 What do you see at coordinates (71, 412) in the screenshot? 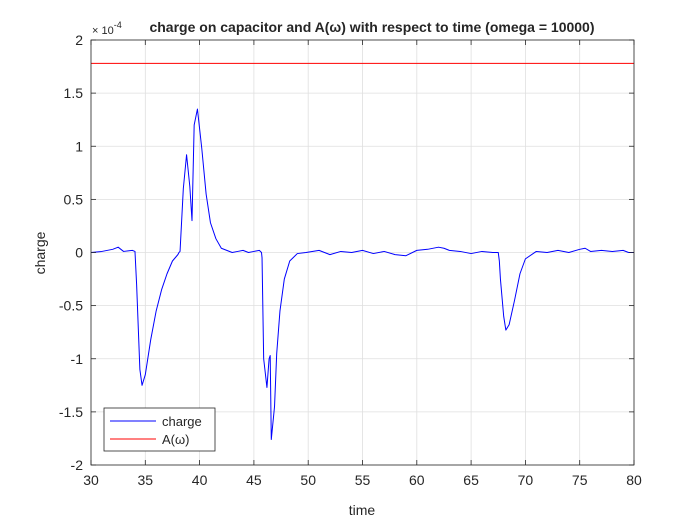
I see `y-tick-label: -1.5` at bounding box center [71, 412].